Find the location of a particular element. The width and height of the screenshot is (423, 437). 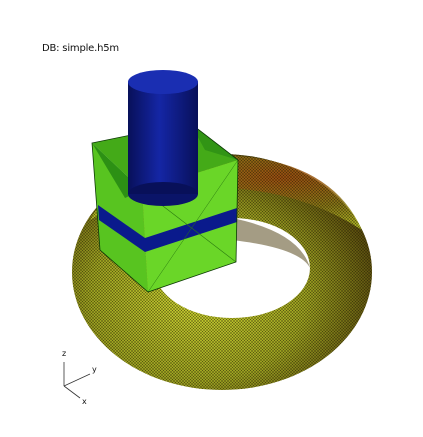

x-axis-label: x is located at coordinates (84, 401).